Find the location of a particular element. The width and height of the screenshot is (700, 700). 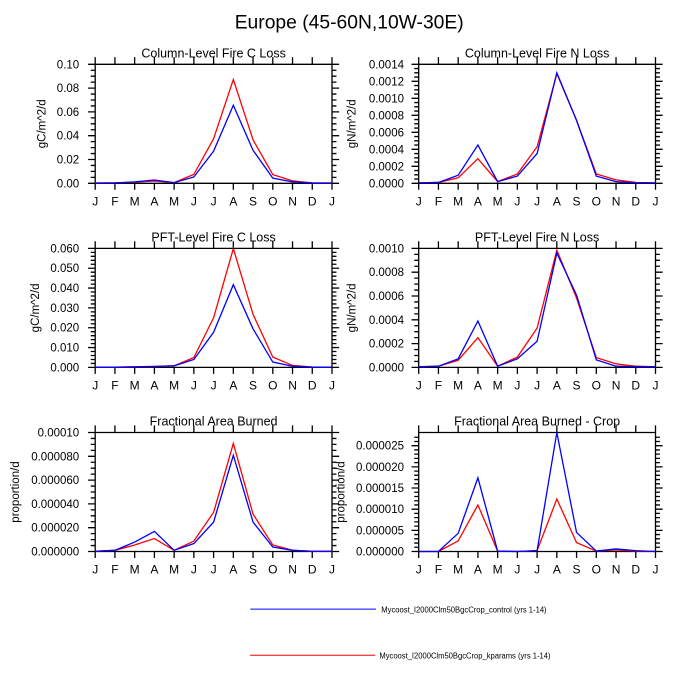

svg-text: 0.10 is located at coordinates (68, 65).